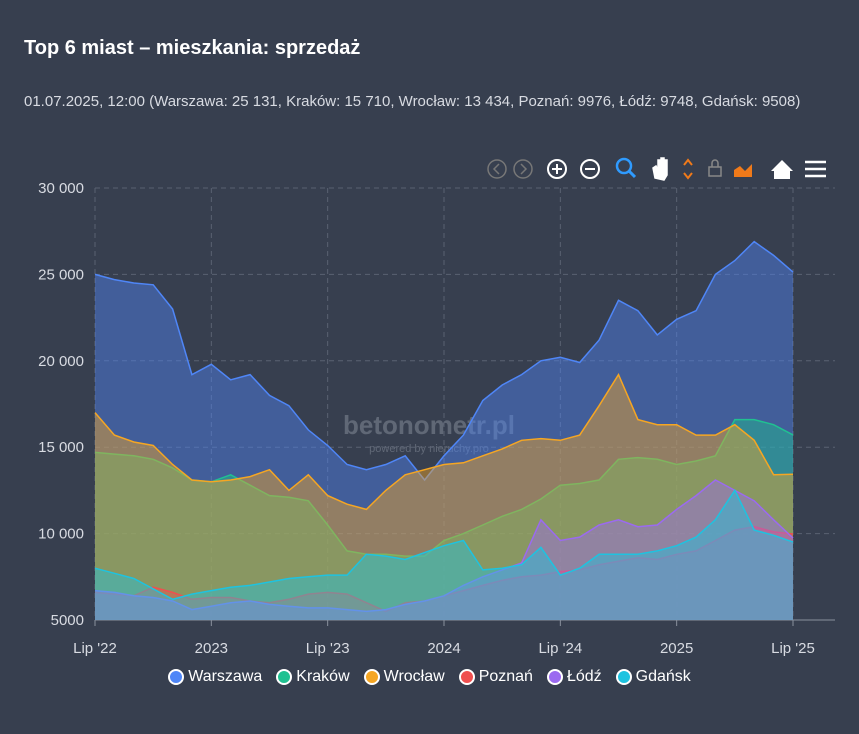  I want to click on legend-item: Kraków, so click(313, 677).